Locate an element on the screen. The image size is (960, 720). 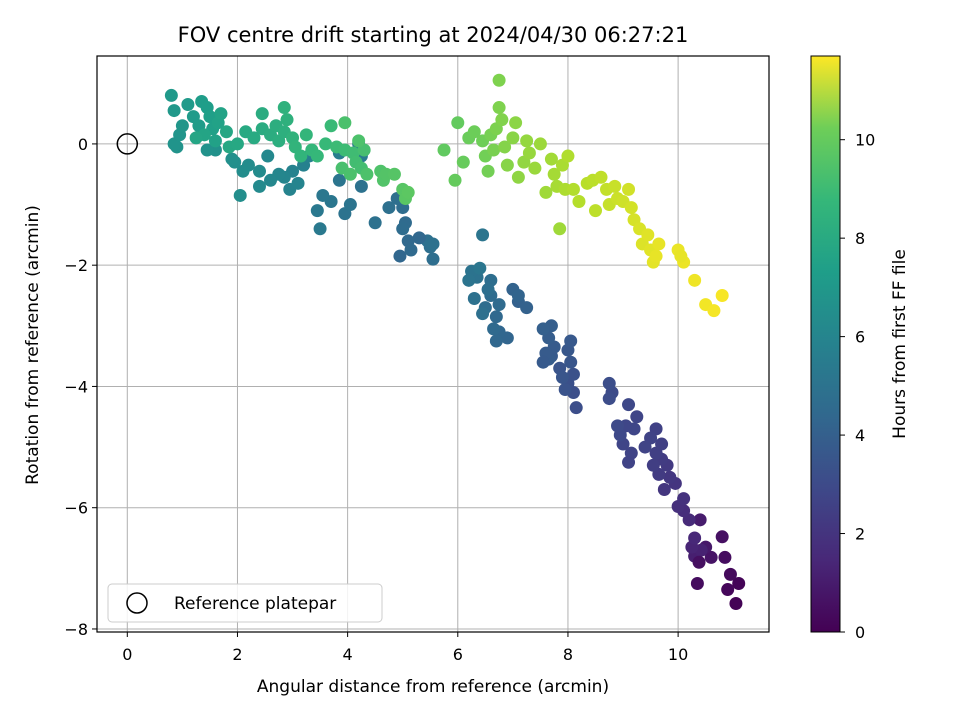
x-tick-label: 2 is located at coordinates (237, 654).